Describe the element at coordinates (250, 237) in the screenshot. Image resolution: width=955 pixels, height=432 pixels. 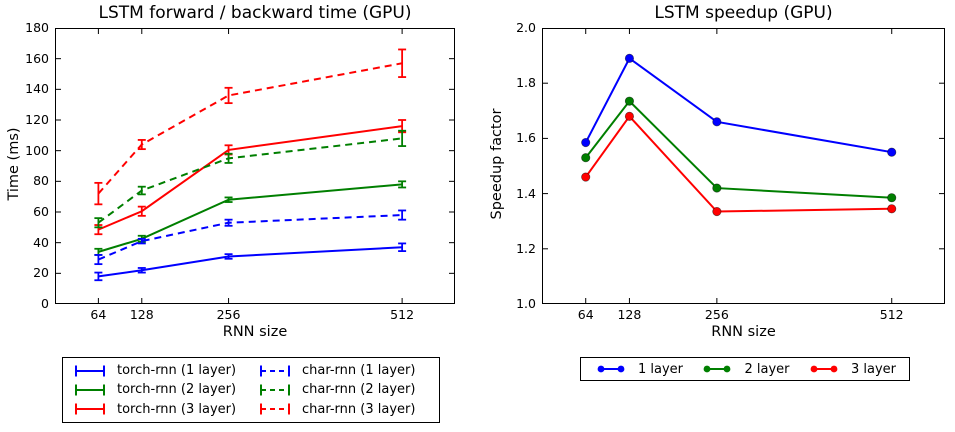
I see `series-line-char-rnn-1-layer` at that location.